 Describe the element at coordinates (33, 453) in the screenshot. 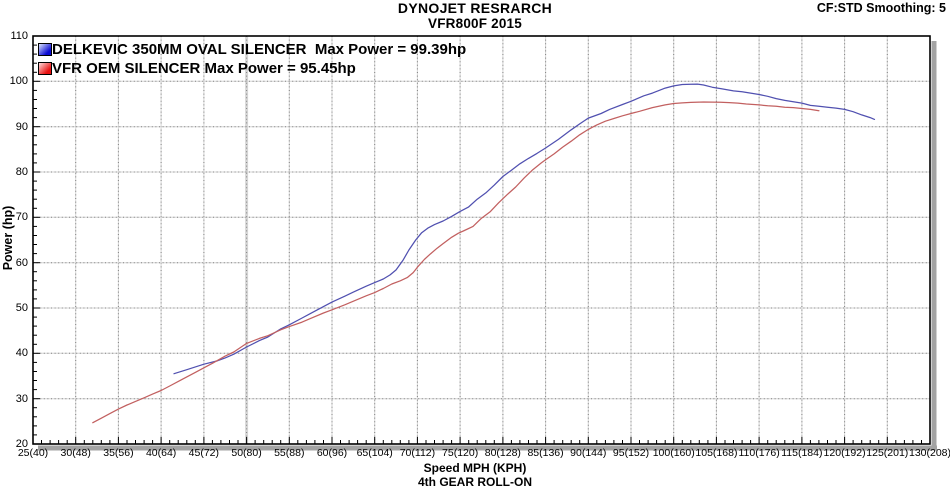

I see `x-tick-label: 25(40)` at that location.